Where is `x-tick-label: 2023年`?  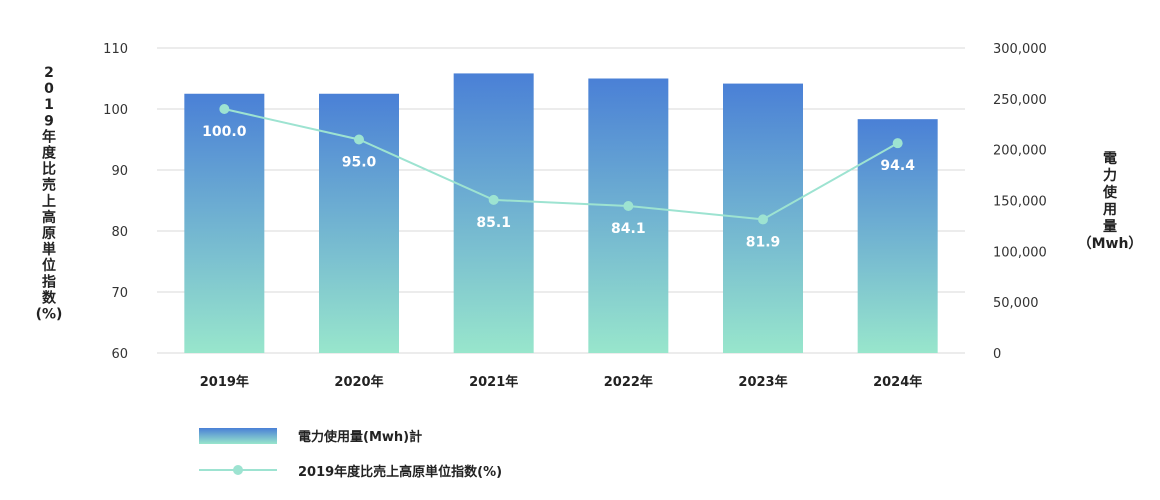 x-tick-label: 2023年 is located at coordinates (762, 382).